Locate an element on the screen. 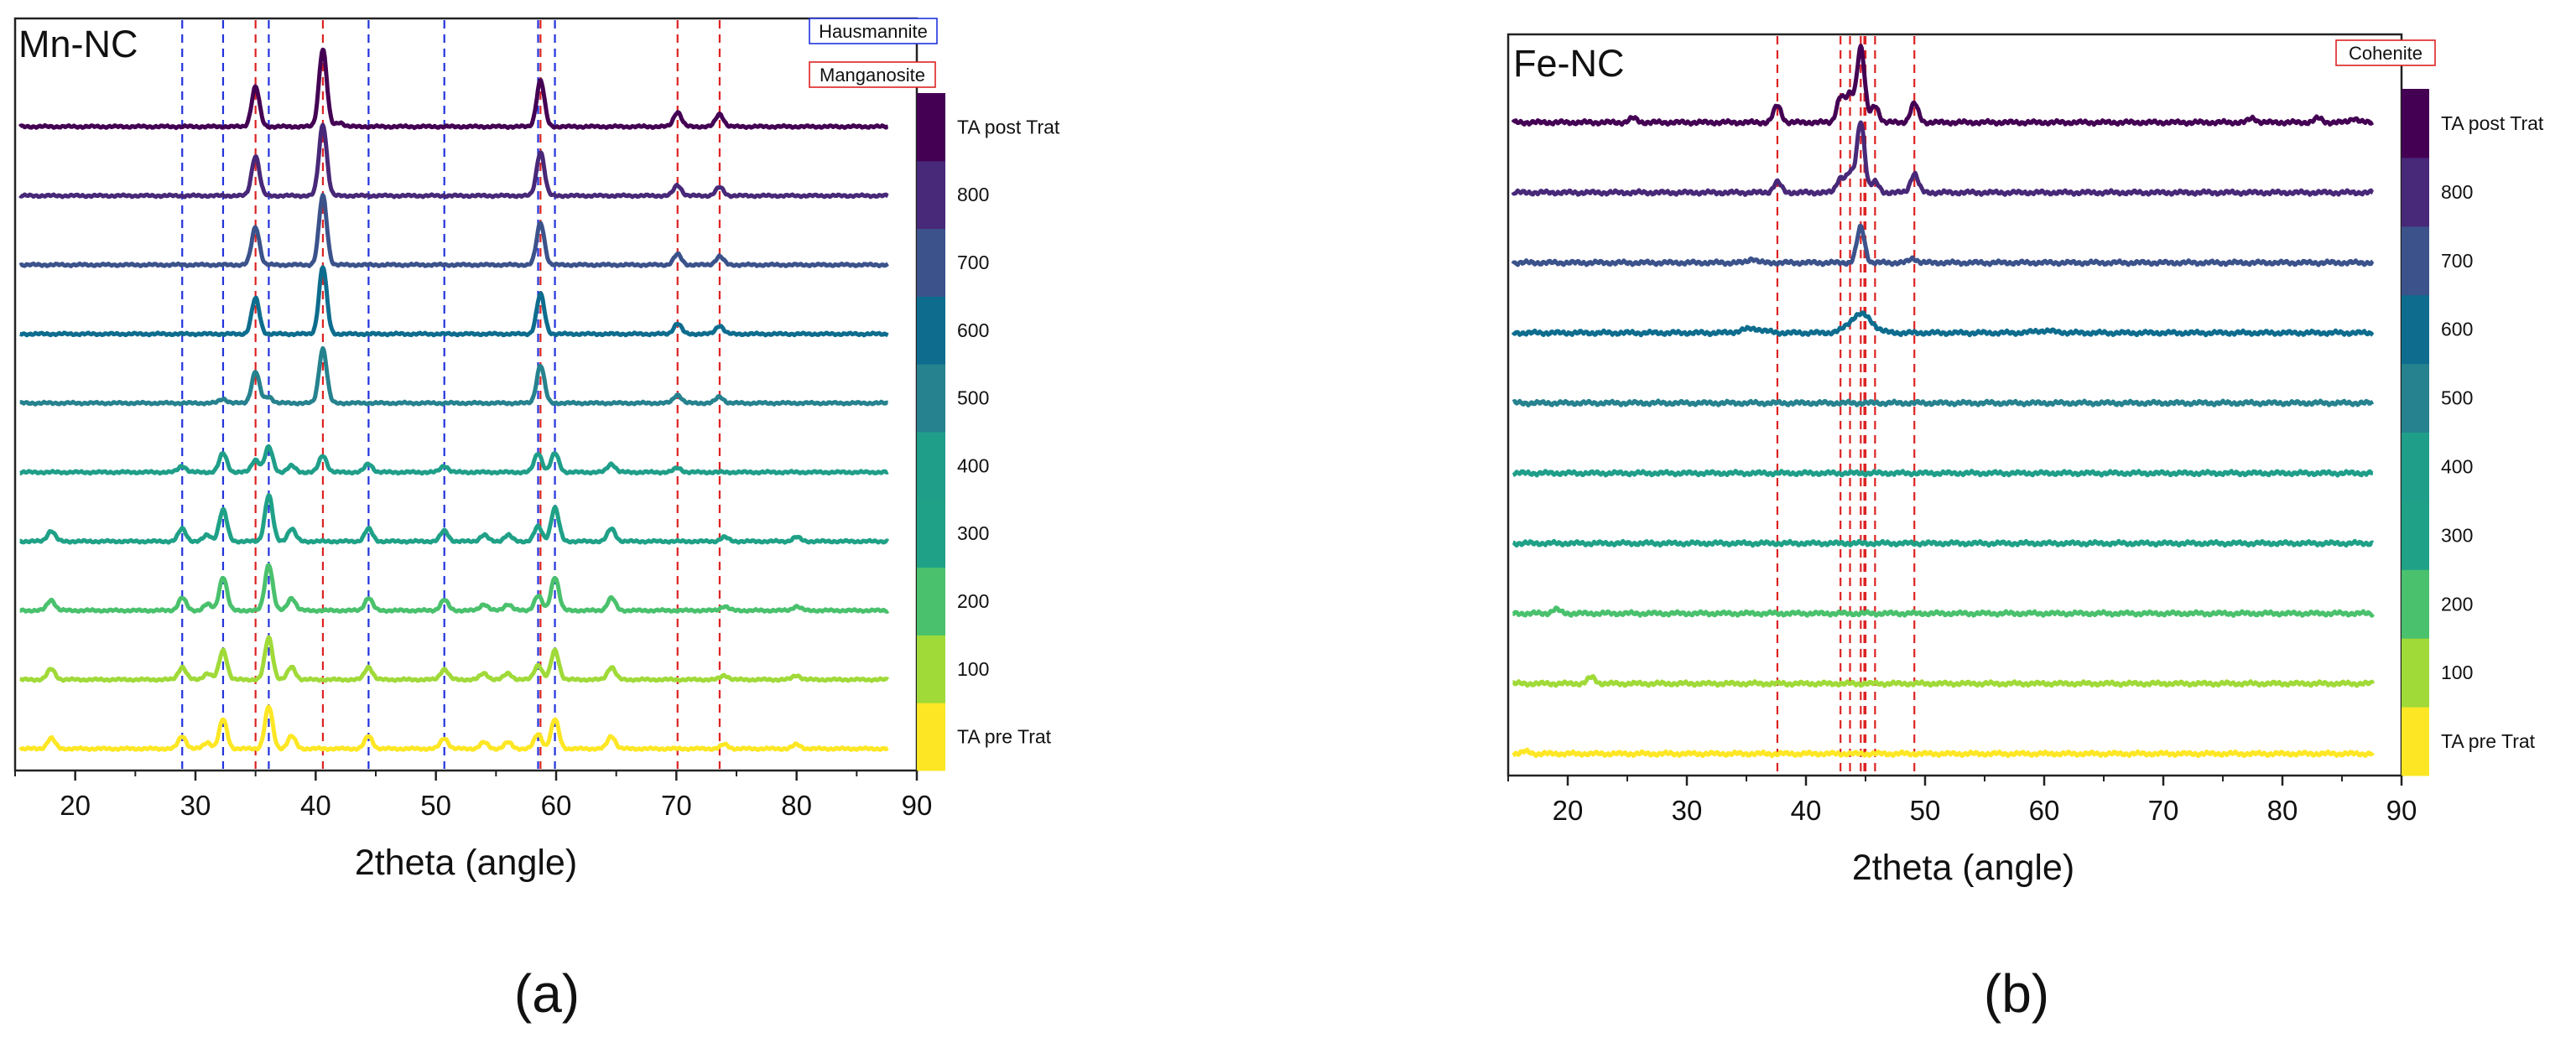  subfigure-label: (b) is located at coordinates (2016, 994).